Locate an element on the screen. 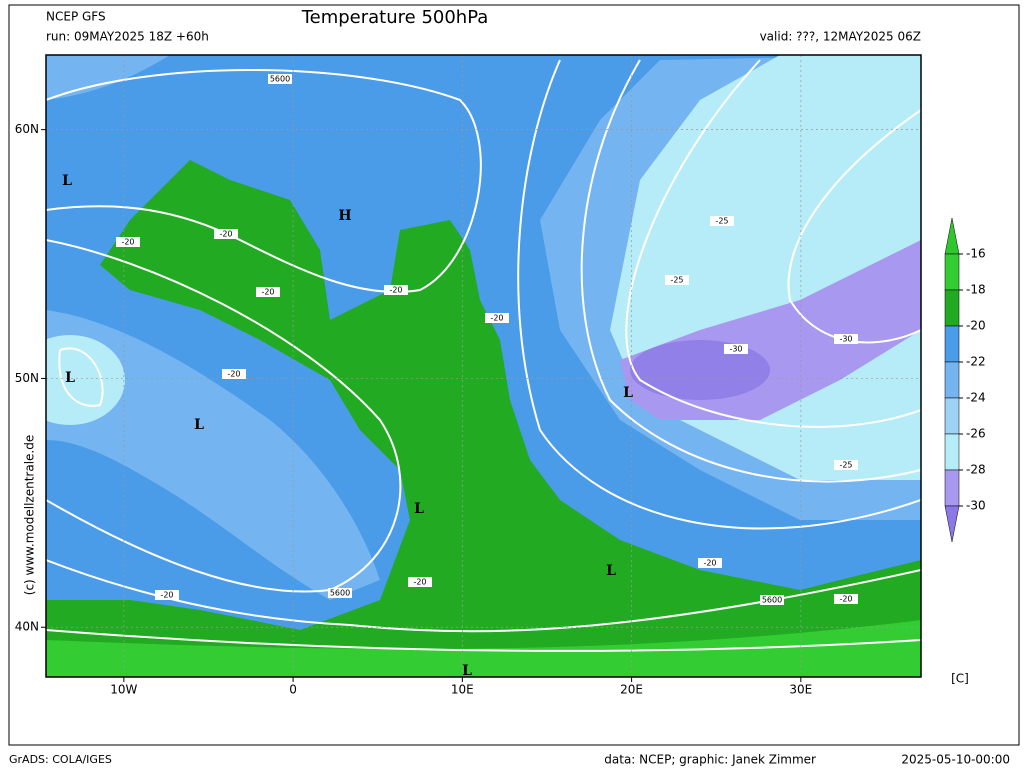 The image size is (1024, 772). colorbar-label: -22 is located at coordinates (976, 362).